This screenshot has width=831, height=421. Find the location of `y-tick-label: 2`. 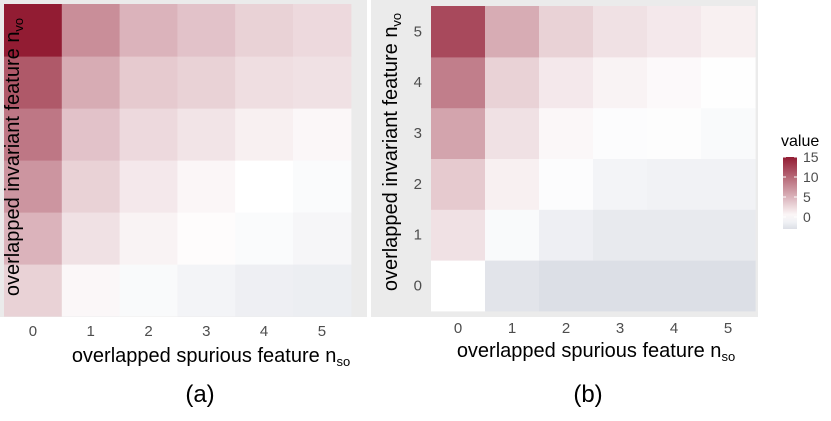

y-tick-label: 2 is located at coordinates (418, 184).